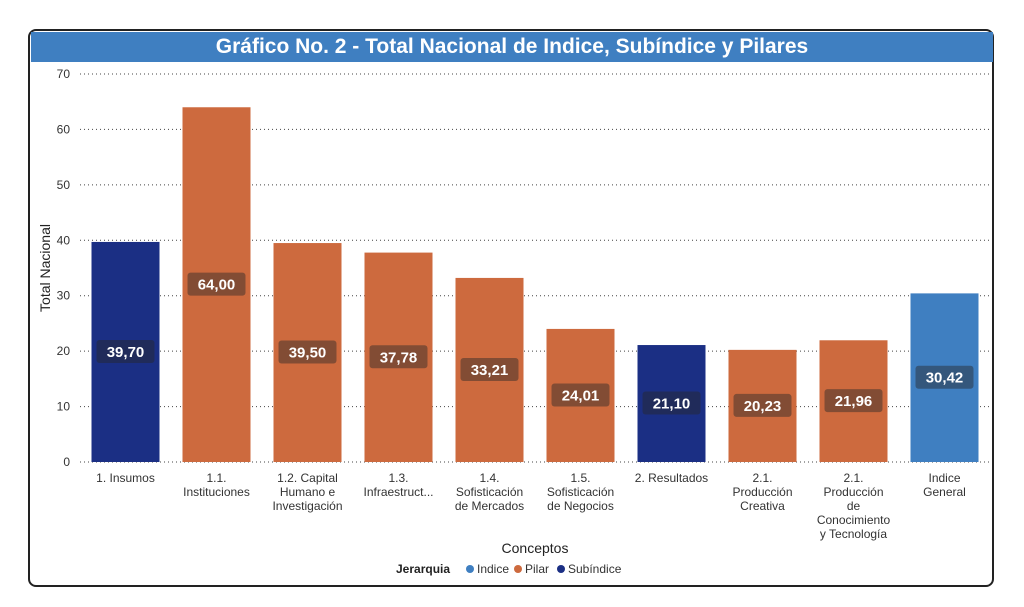 The height and width of the screenshot is (607, 1024). What do you see at coordinates (493, 569) in the screenshot?
I see `legend-entry: Indice` at bounding box center [493, 569].